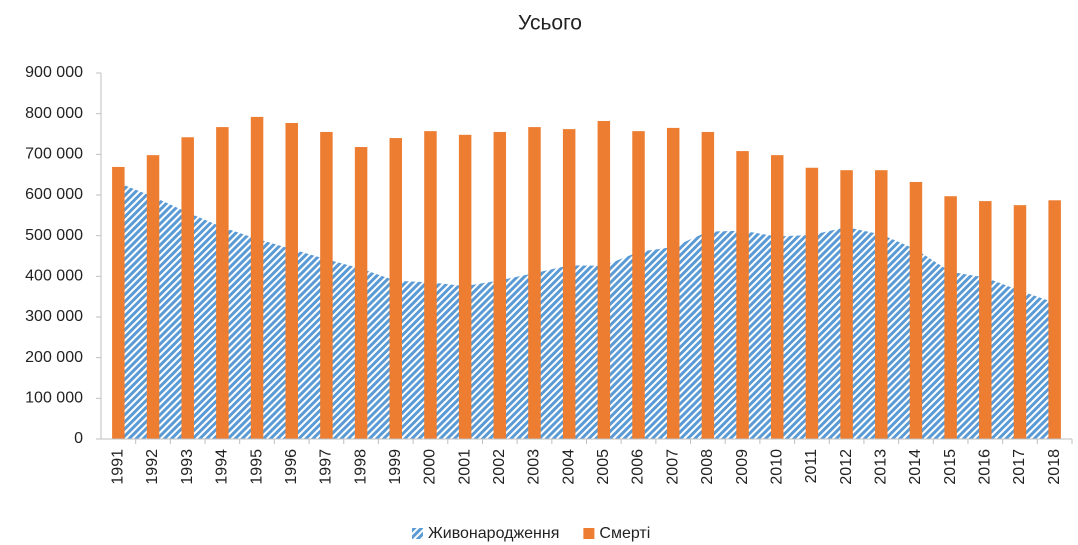 The width and height of the screenshot is (1078, 545). Describe the element at coordinates (568, 467) in the screenshot. I see `x-tick-label: 2004` at that location.